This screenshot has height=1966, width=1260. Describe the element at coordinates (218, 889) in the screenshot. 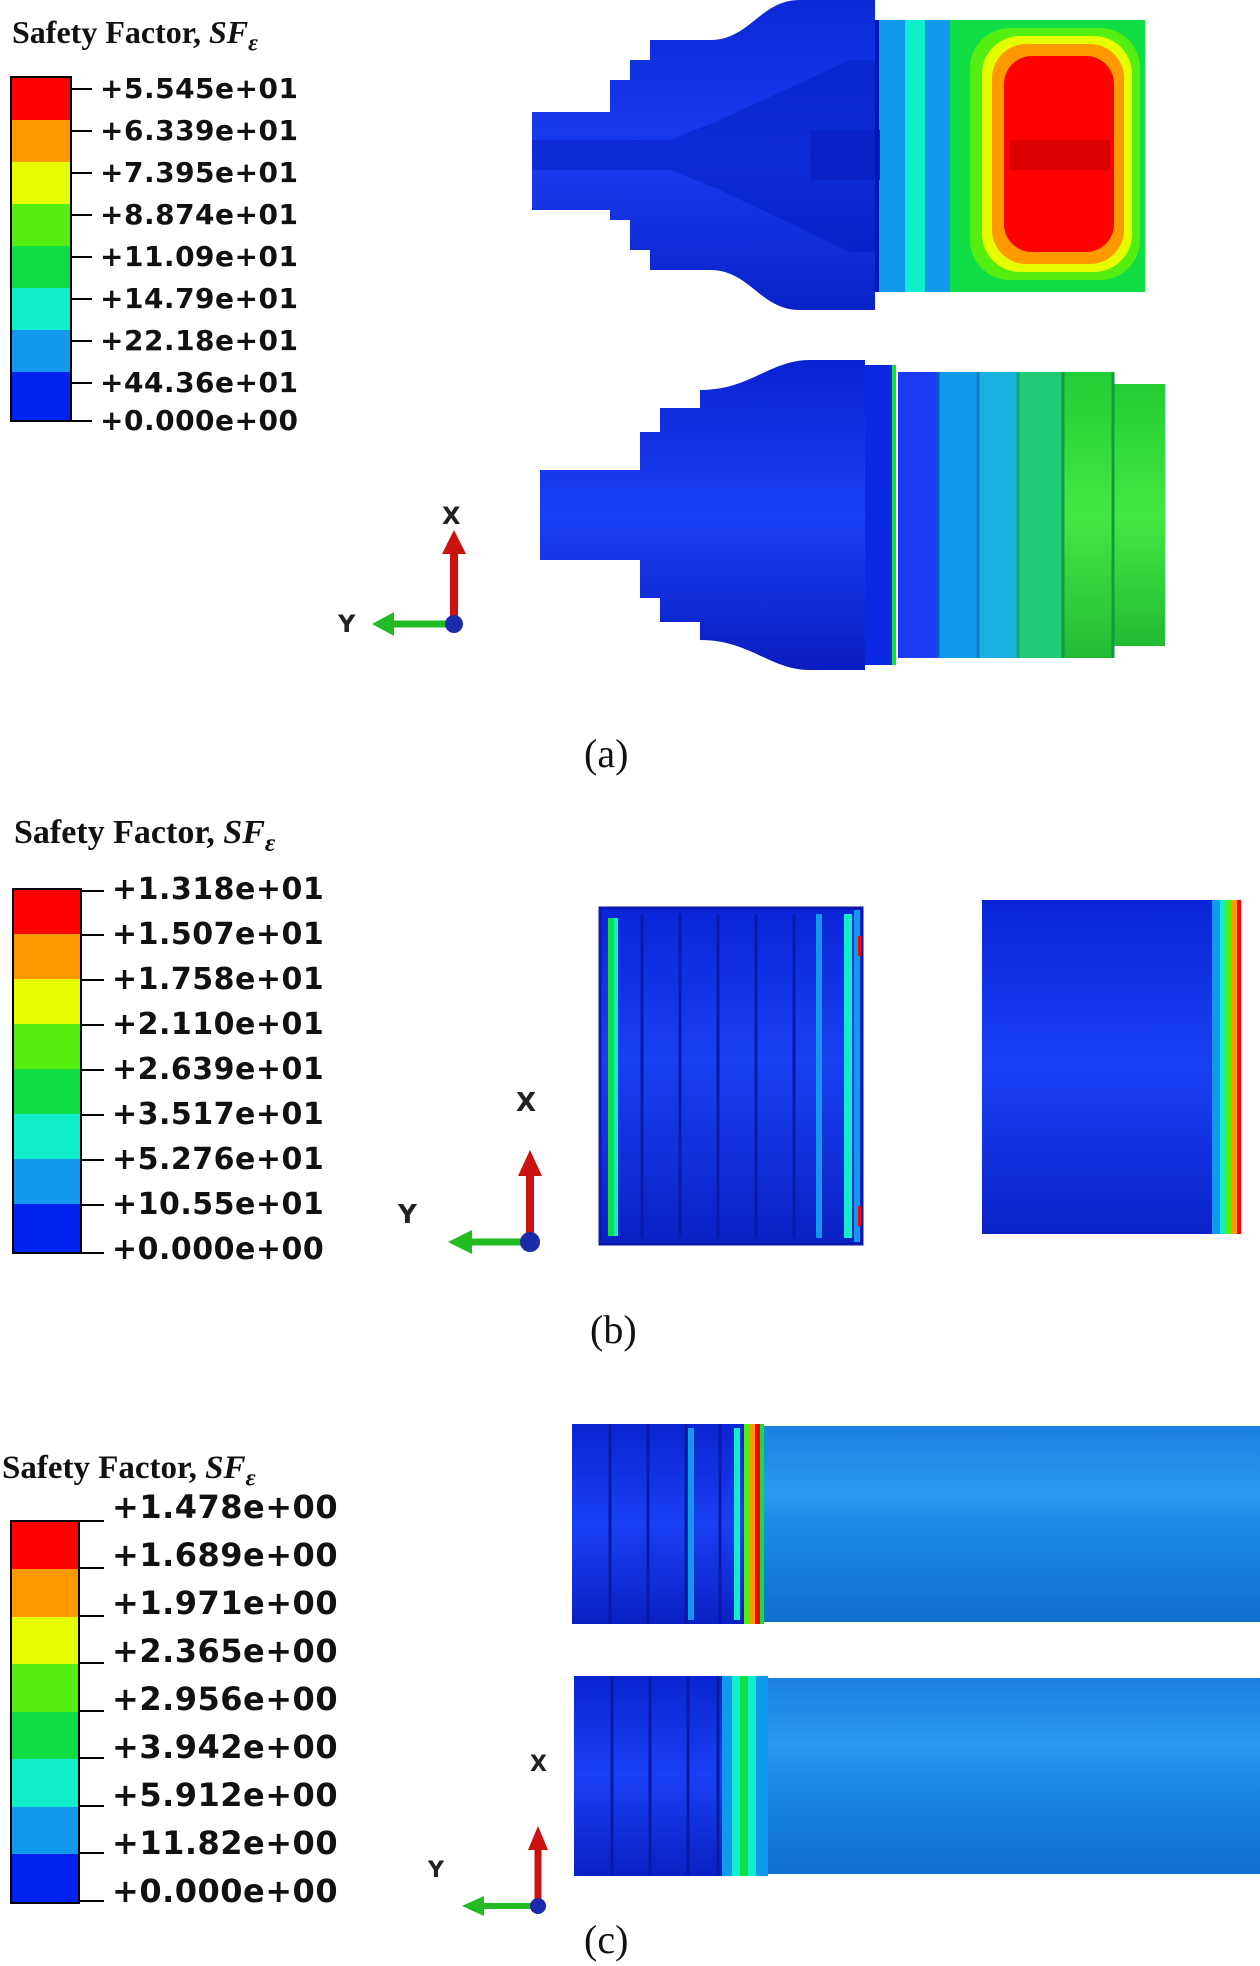

I see `tick-label: +1.318e+01` at that location.